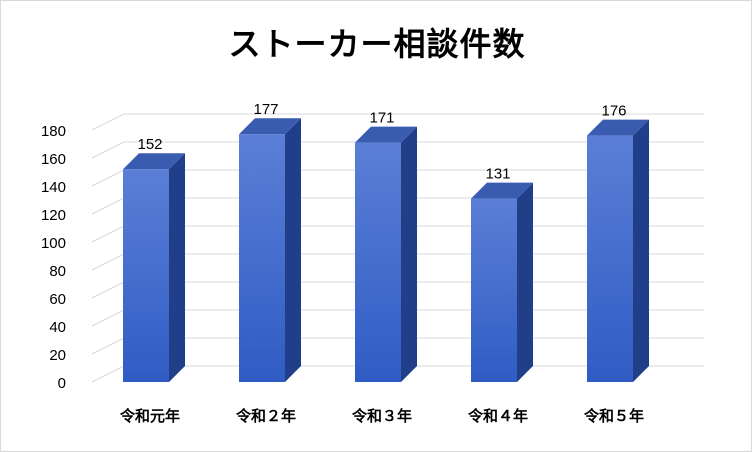 The image size is (752, 452). I want to click on y-axis: 0 20 40 60 80 100 120 140 160 180, so click(53, 257).